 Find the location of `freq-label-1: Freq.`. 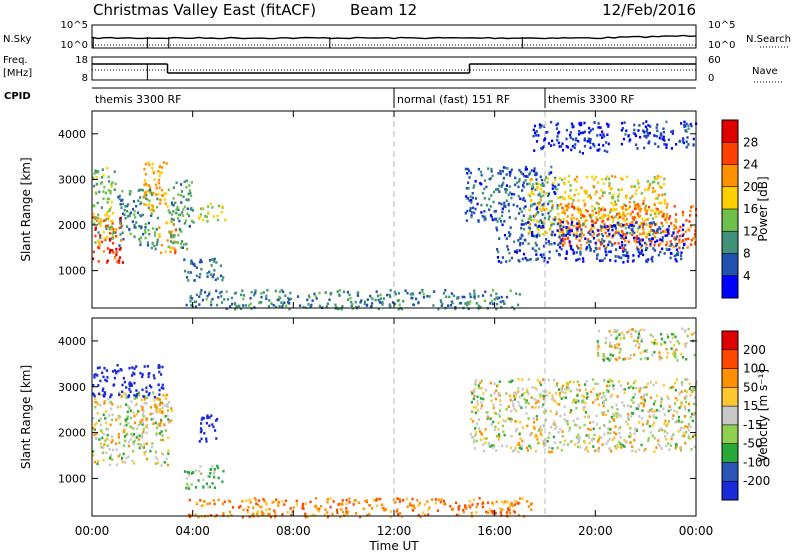

freq-label-1: Freq. is located at coordinates (15, 60).